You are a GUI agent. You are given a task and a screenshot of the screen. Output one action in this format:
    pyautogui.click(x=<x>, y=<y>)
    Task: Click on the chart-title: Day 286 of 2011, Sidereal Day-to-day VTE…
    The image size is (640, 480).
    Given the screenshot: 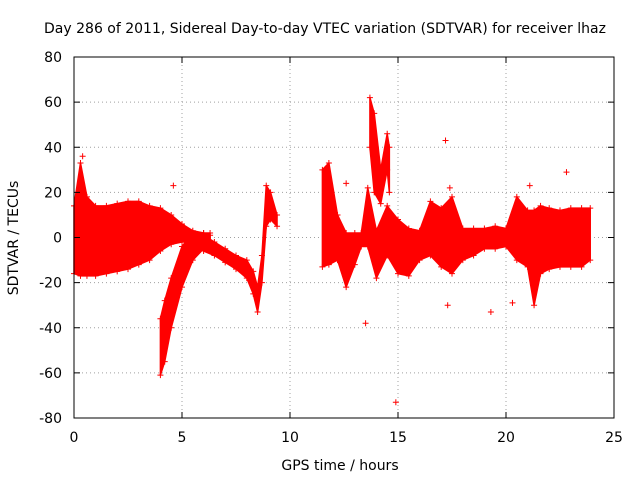 What is the action you would take?
    pyautogui.click(x=325, y=29)
    